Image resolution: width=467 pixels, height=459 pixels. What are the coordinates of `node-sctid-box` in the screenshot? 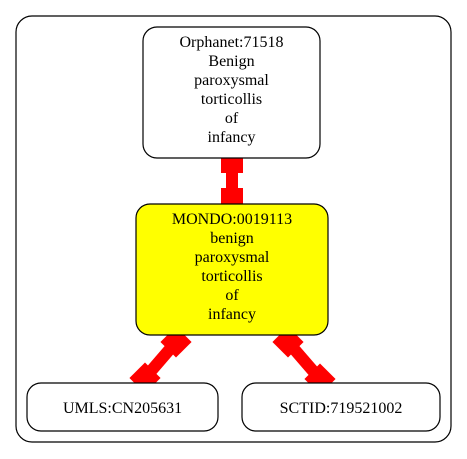 It's located at (341, 407).